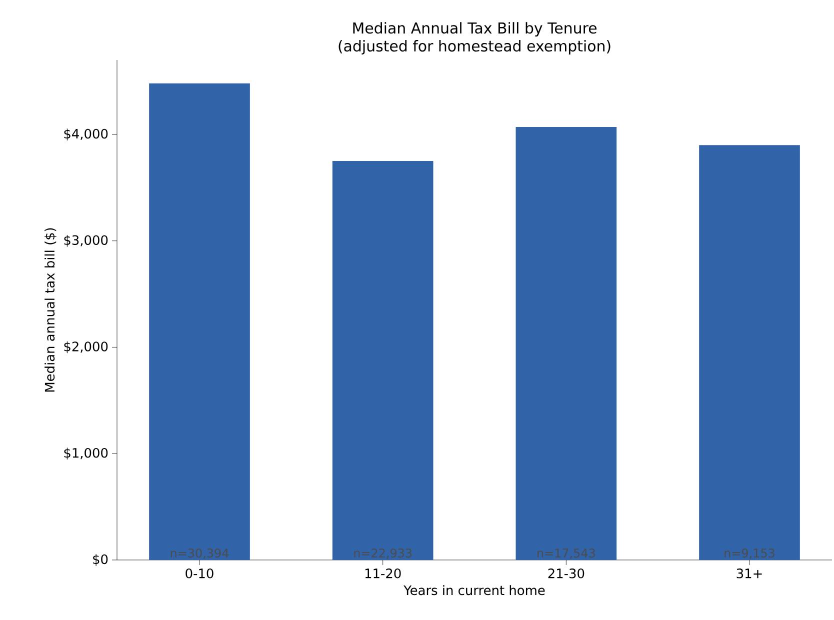 The image size is (834, 620). What do you see at coordinates (86, 240) in the screenshot?
I see `y-tick-label: $3,000` at bounding box center [86, 240].